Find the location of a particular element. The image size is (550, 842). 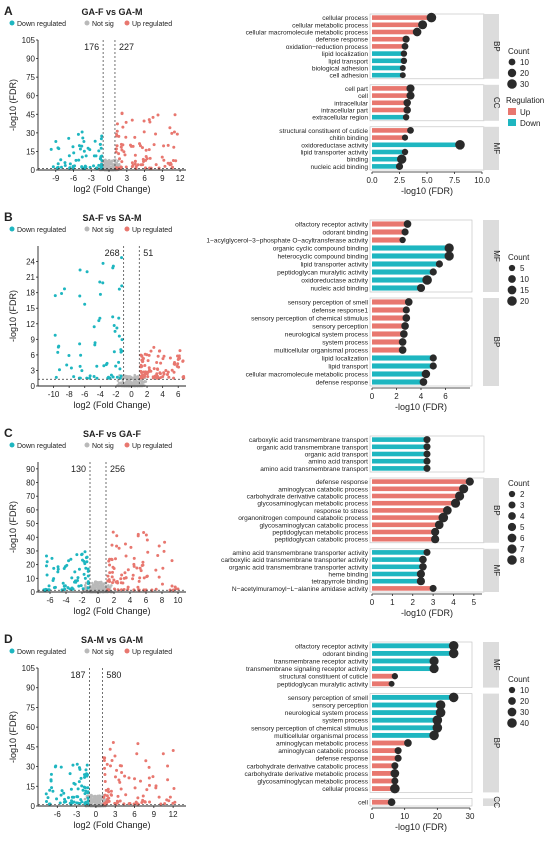

term-label: cellular metabolic process is located at coordinates (330, 25).